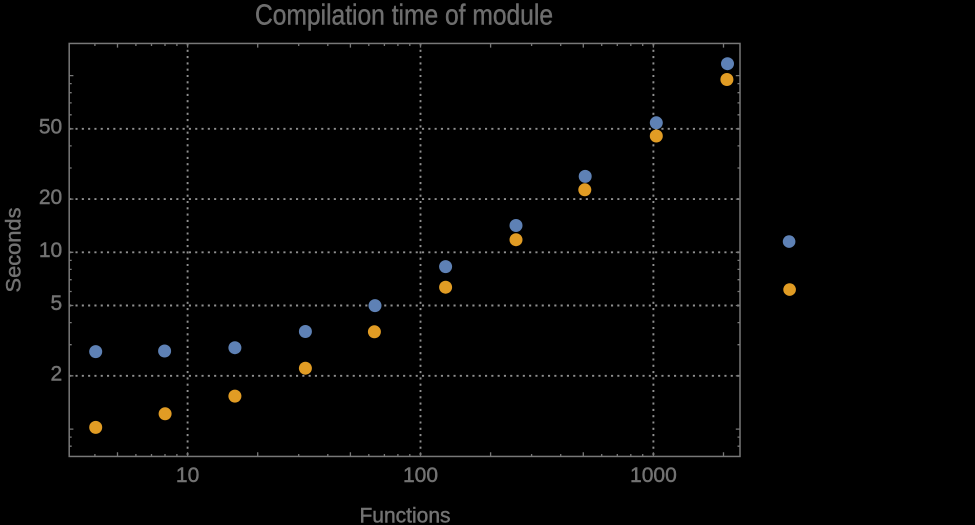 The height and width of the screenshot is (525, 975). I want to click on svg-text: Functions, so click(404, 514).